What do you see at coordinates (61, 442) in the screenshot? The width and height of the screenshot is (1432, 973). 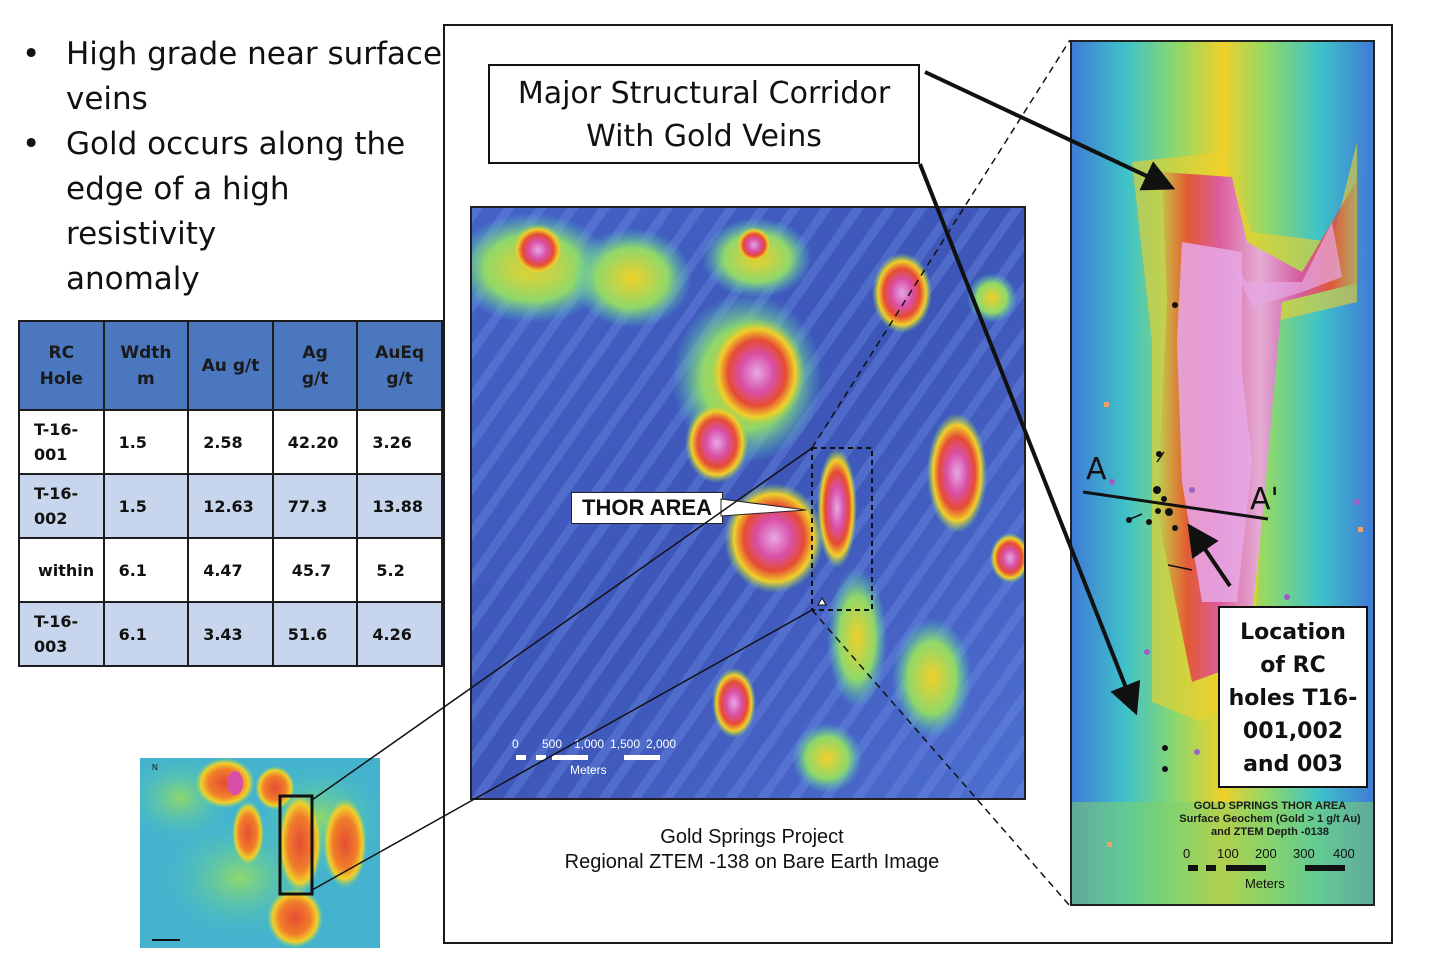 I see `cell-hole: T-16- 001` at bounding box center [61, 442].